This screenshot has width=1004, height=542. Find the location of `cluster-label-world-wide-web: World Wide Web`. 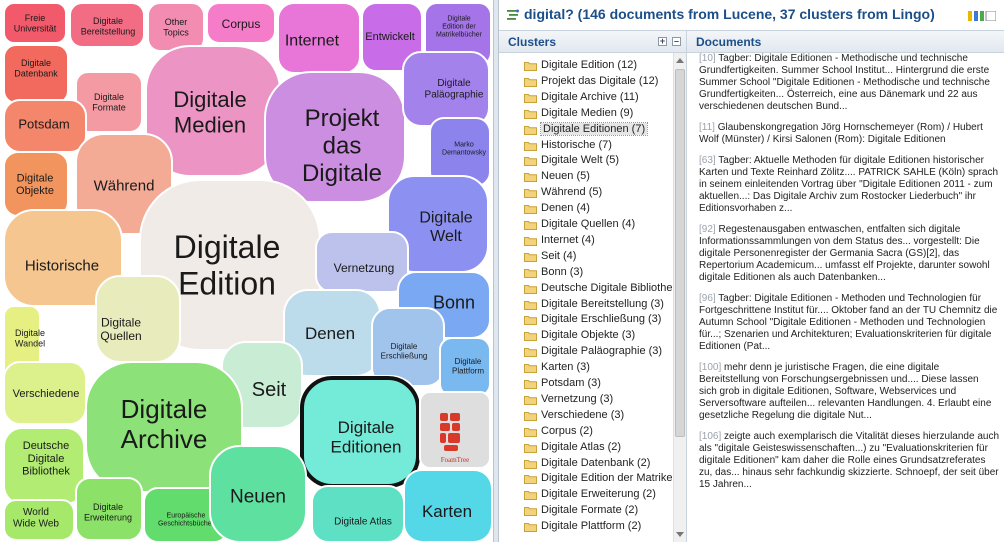

cluster-label-world-wide-web: World Wide Web is located at coordinates (36, 518).